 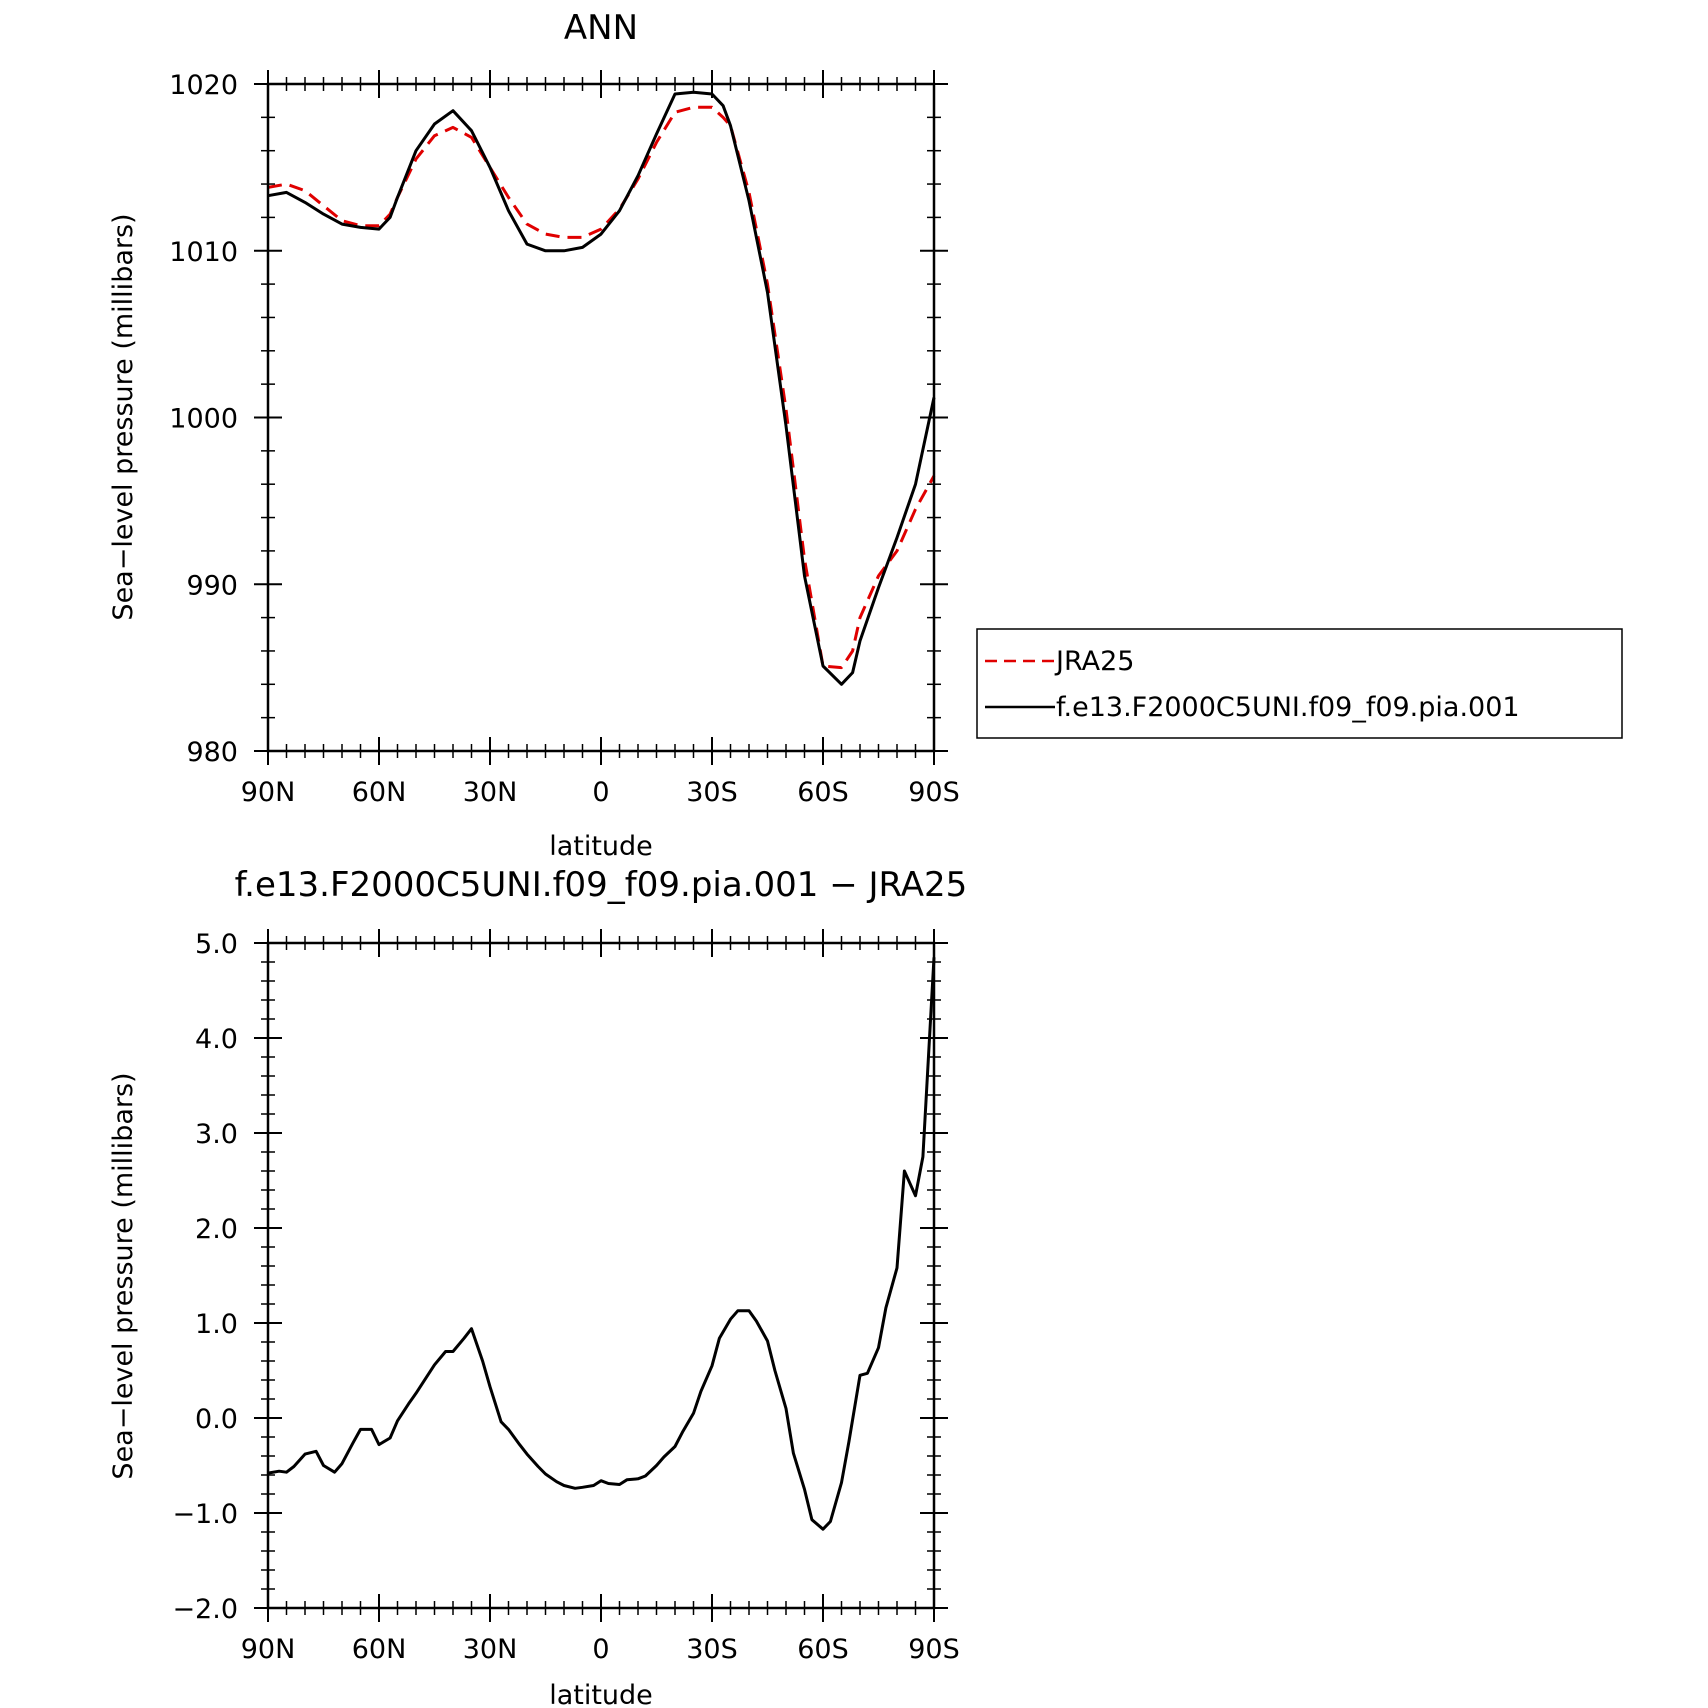 What do you see at coordinates (1094, 661) in the screenshot?
I see `legend-label-jra25: JRA25` at bounding box center [1094, 661].